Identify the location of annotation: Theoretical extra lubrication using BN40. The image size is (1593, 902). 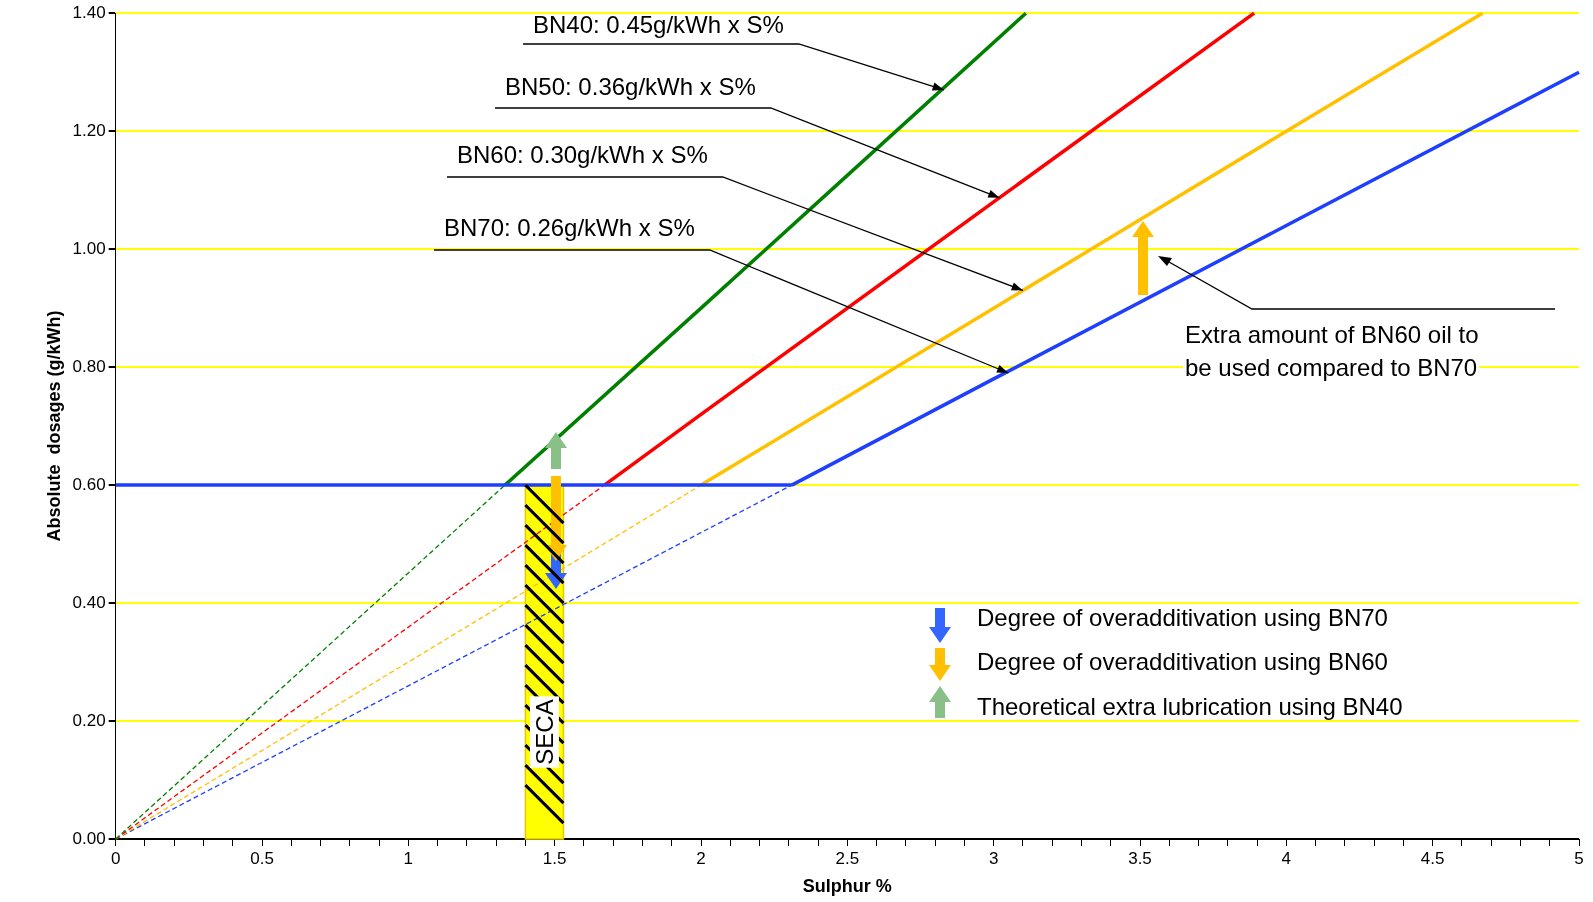
(1190, 707).